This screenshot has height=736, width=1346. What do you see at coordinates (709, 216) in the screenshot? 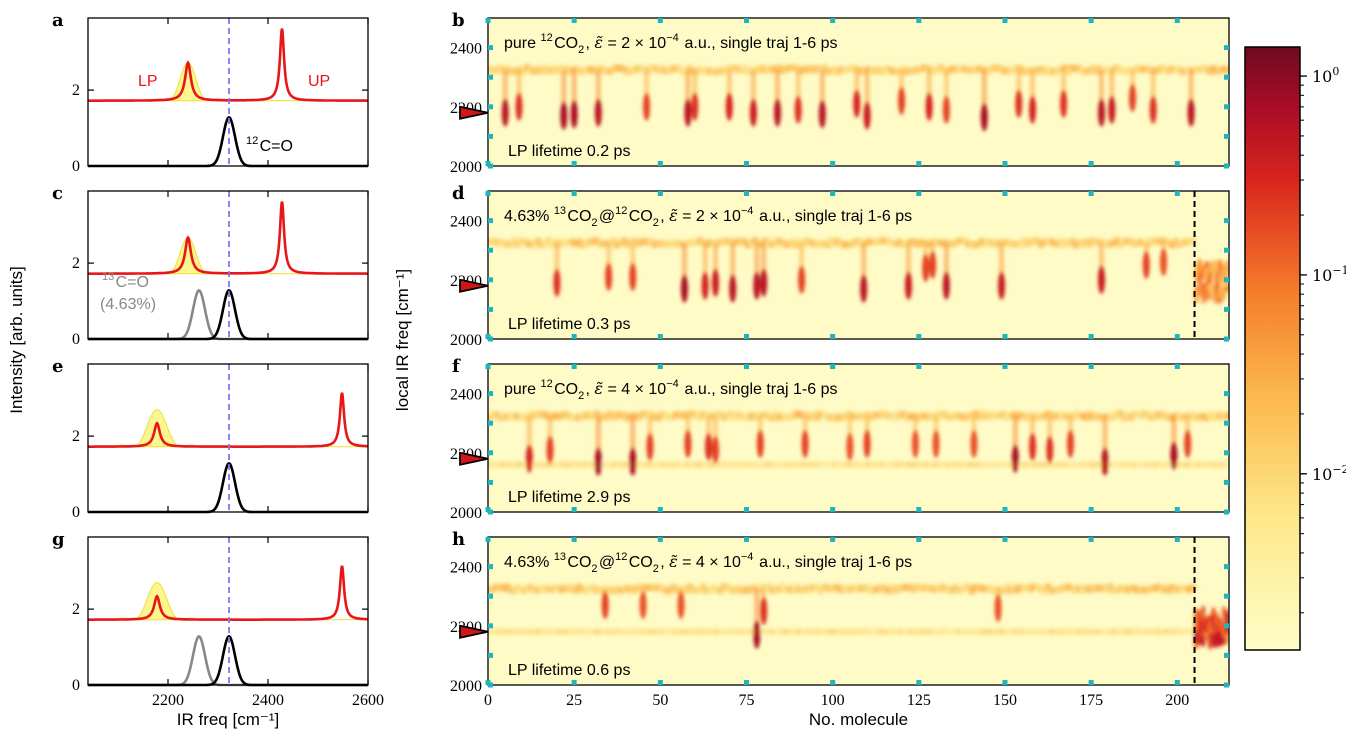
I see `heatmap-title-part: = 2 × 10` at bounding box center [709, 216].